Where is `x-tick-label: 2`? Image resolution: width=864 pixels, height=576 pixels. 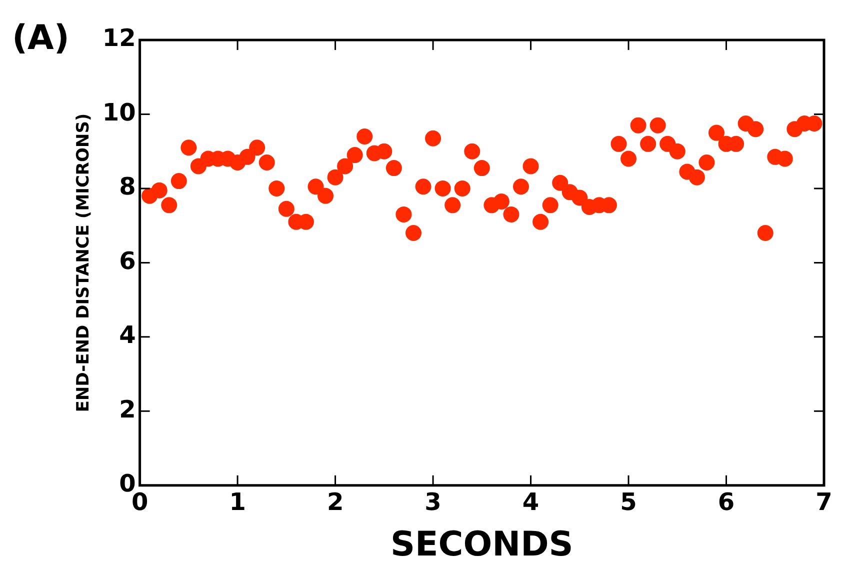 x-tick-label: 2 is located at coordinates (335, 502).